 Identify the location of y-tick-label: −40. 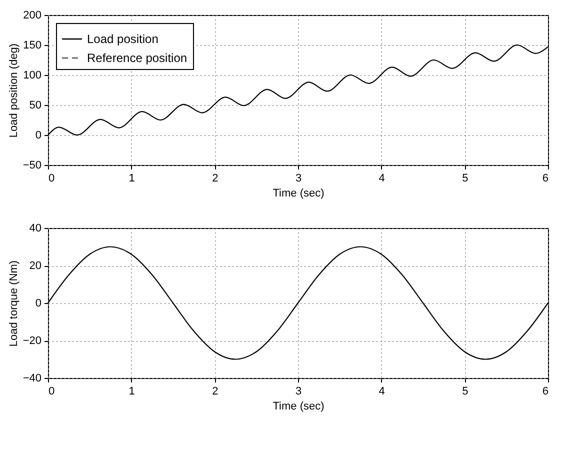
(32, 378).